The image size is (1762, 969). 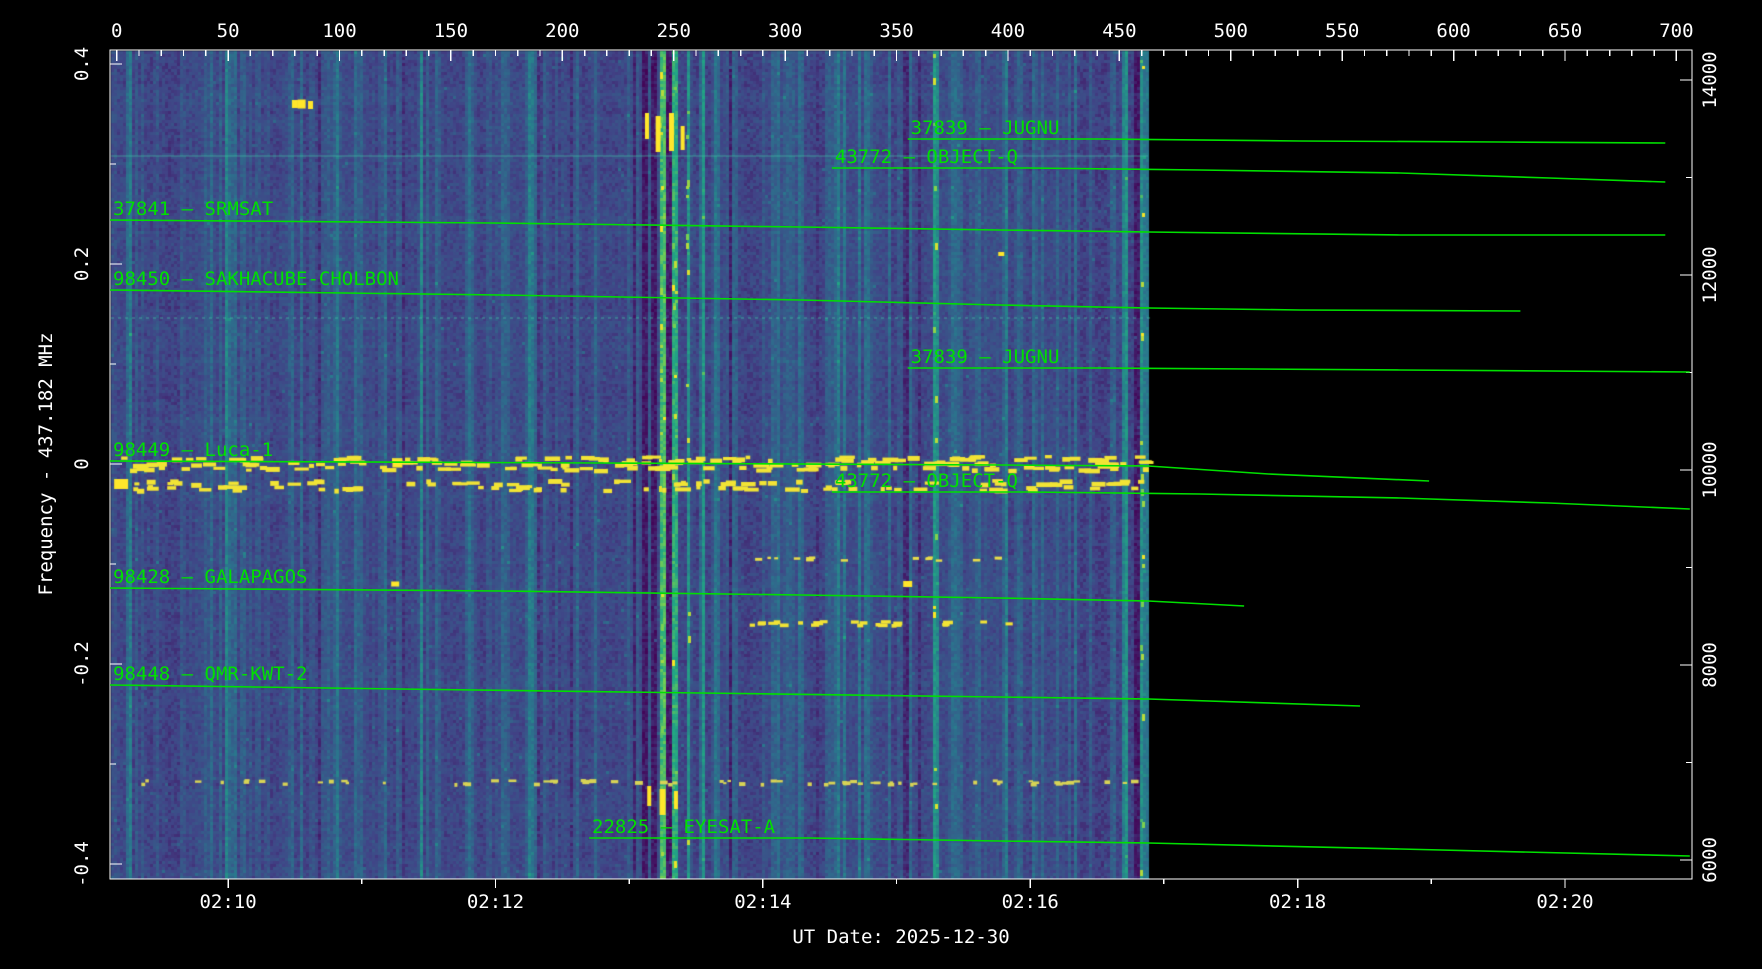 I want to click on top-axis-tick-label: 250, so click(x=674, y=31).